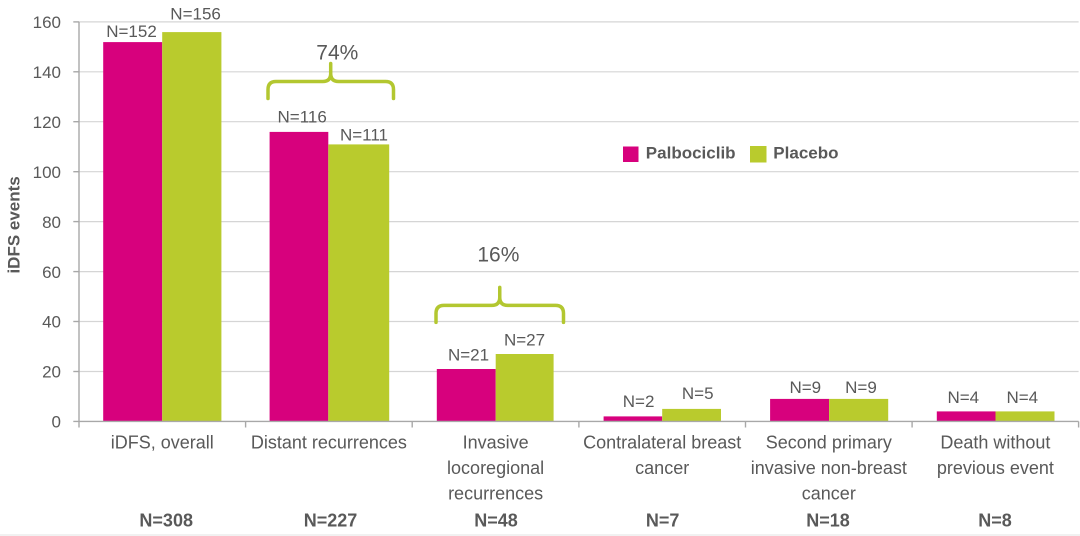 The height and width of the screenshot is (536, 1080). I want to click on svg-text: 16%, so click(498, 255).